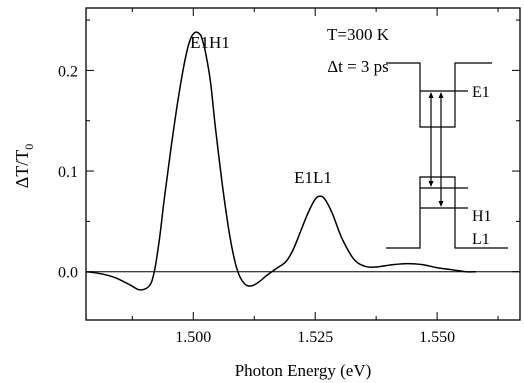 The width and height of the screenshot is (524, 383). I want to click on x-tick-label: 1.500, so click(193, 337).